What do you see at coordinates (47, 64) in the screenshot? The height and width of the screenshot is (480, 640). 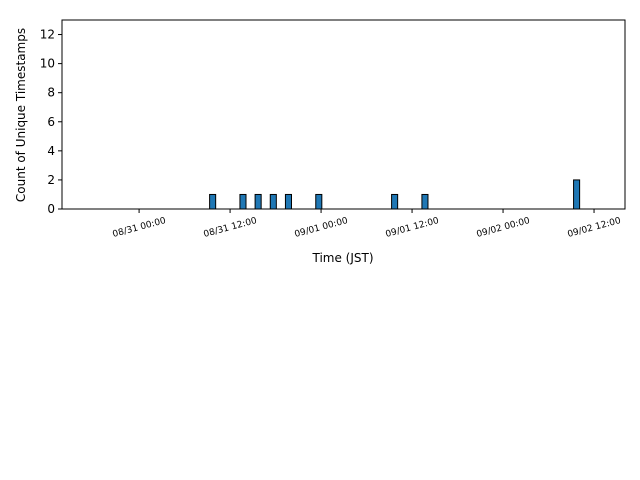 I see `y-tick-label: 10` at bounding box center [47, 64].